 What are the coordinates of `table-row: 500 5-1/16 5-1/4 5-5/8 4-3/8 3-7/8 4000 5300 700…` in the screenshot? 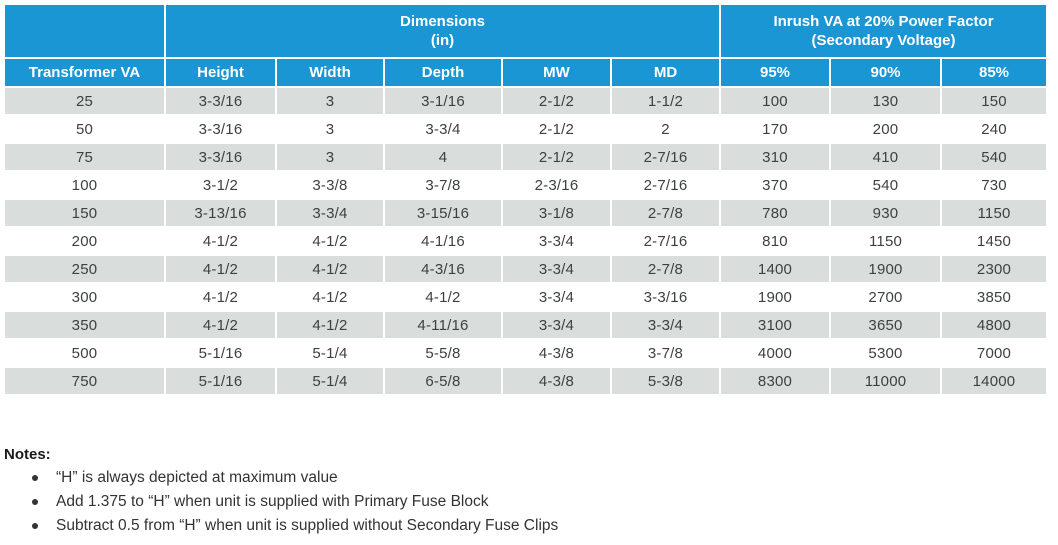 It's located at (526, 353).